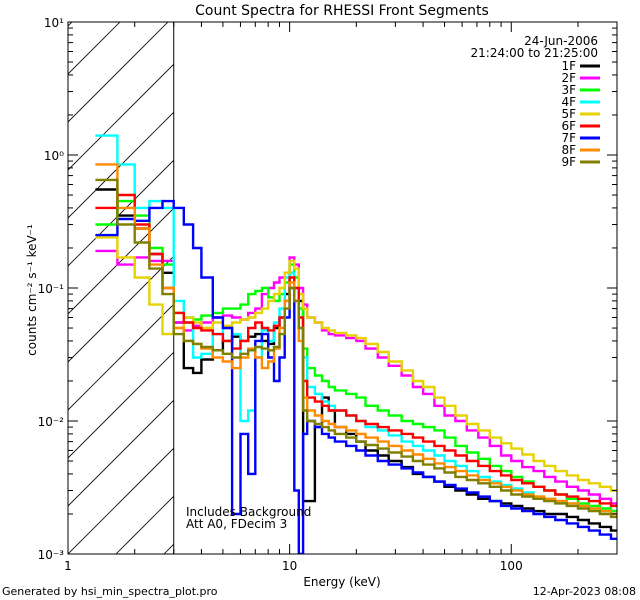 The width and height of the screenshot is (640, 600). What do you see at coordinates (584, 591) in the screenshot?
I see `footer-timestamp: 12-Apr-2023 08:08` at bounding box center [584, 591].